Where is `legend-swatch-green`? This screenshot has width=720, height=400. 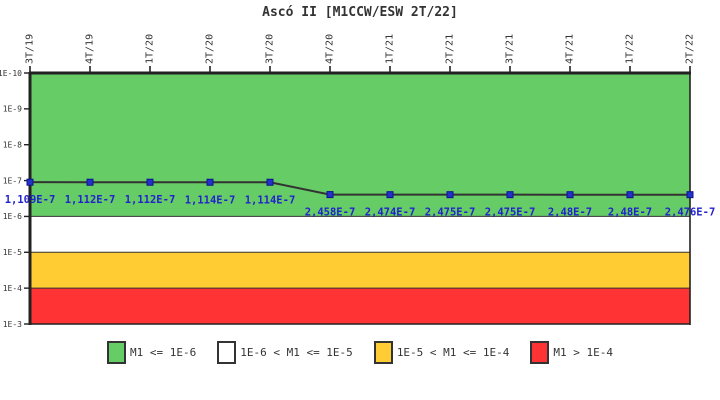
legend-swatch-green is located at coordinates (116, 352).